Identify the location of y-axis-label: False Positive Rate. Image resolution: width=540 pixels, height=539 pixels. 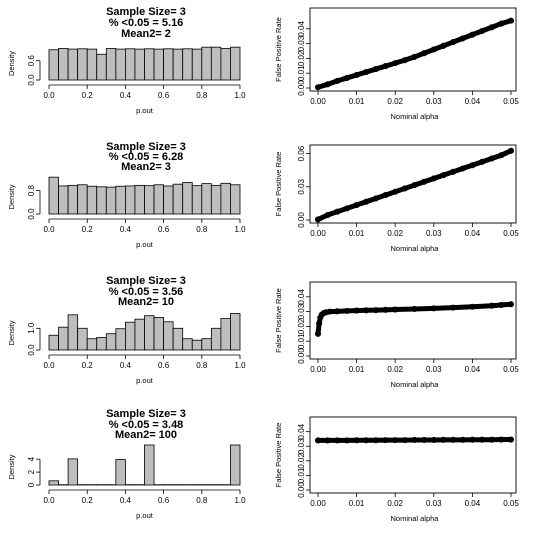
(278, 455).